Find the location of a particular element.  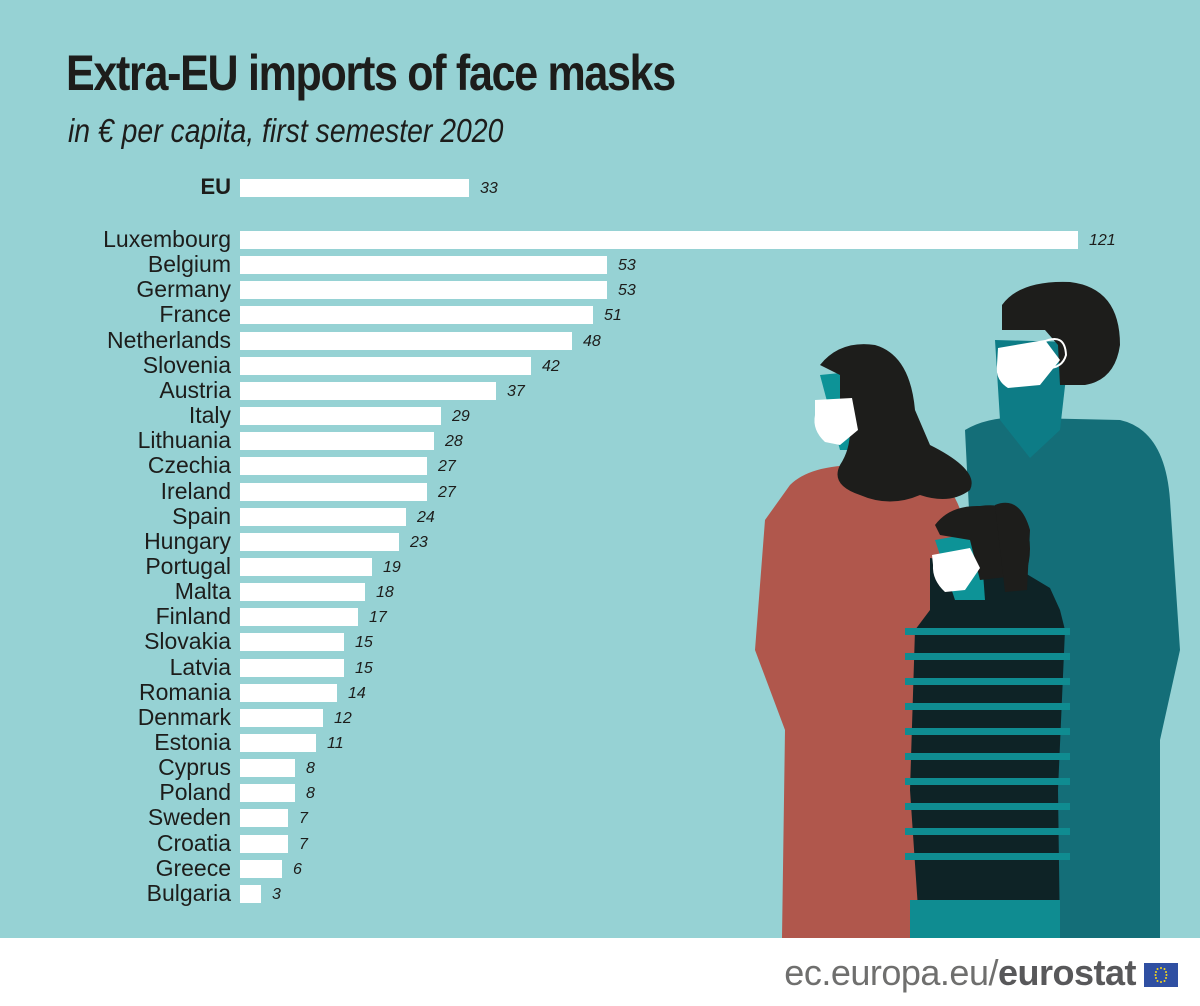

category-label: EU is located at coordinates (215, 186).